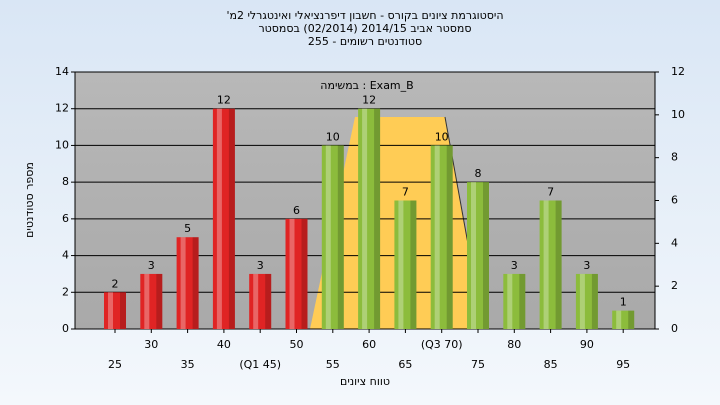  I want to click on y2-tick-label: 4, so click(674, 242).